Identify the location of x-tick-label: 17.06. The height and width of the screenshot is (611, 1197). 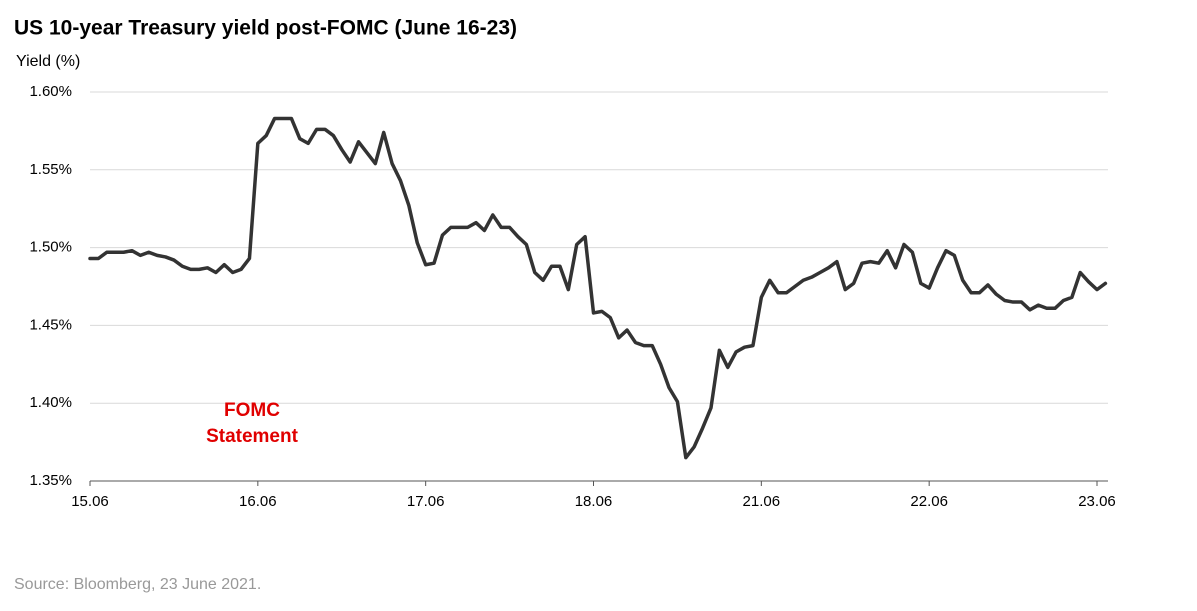
(426, 501).